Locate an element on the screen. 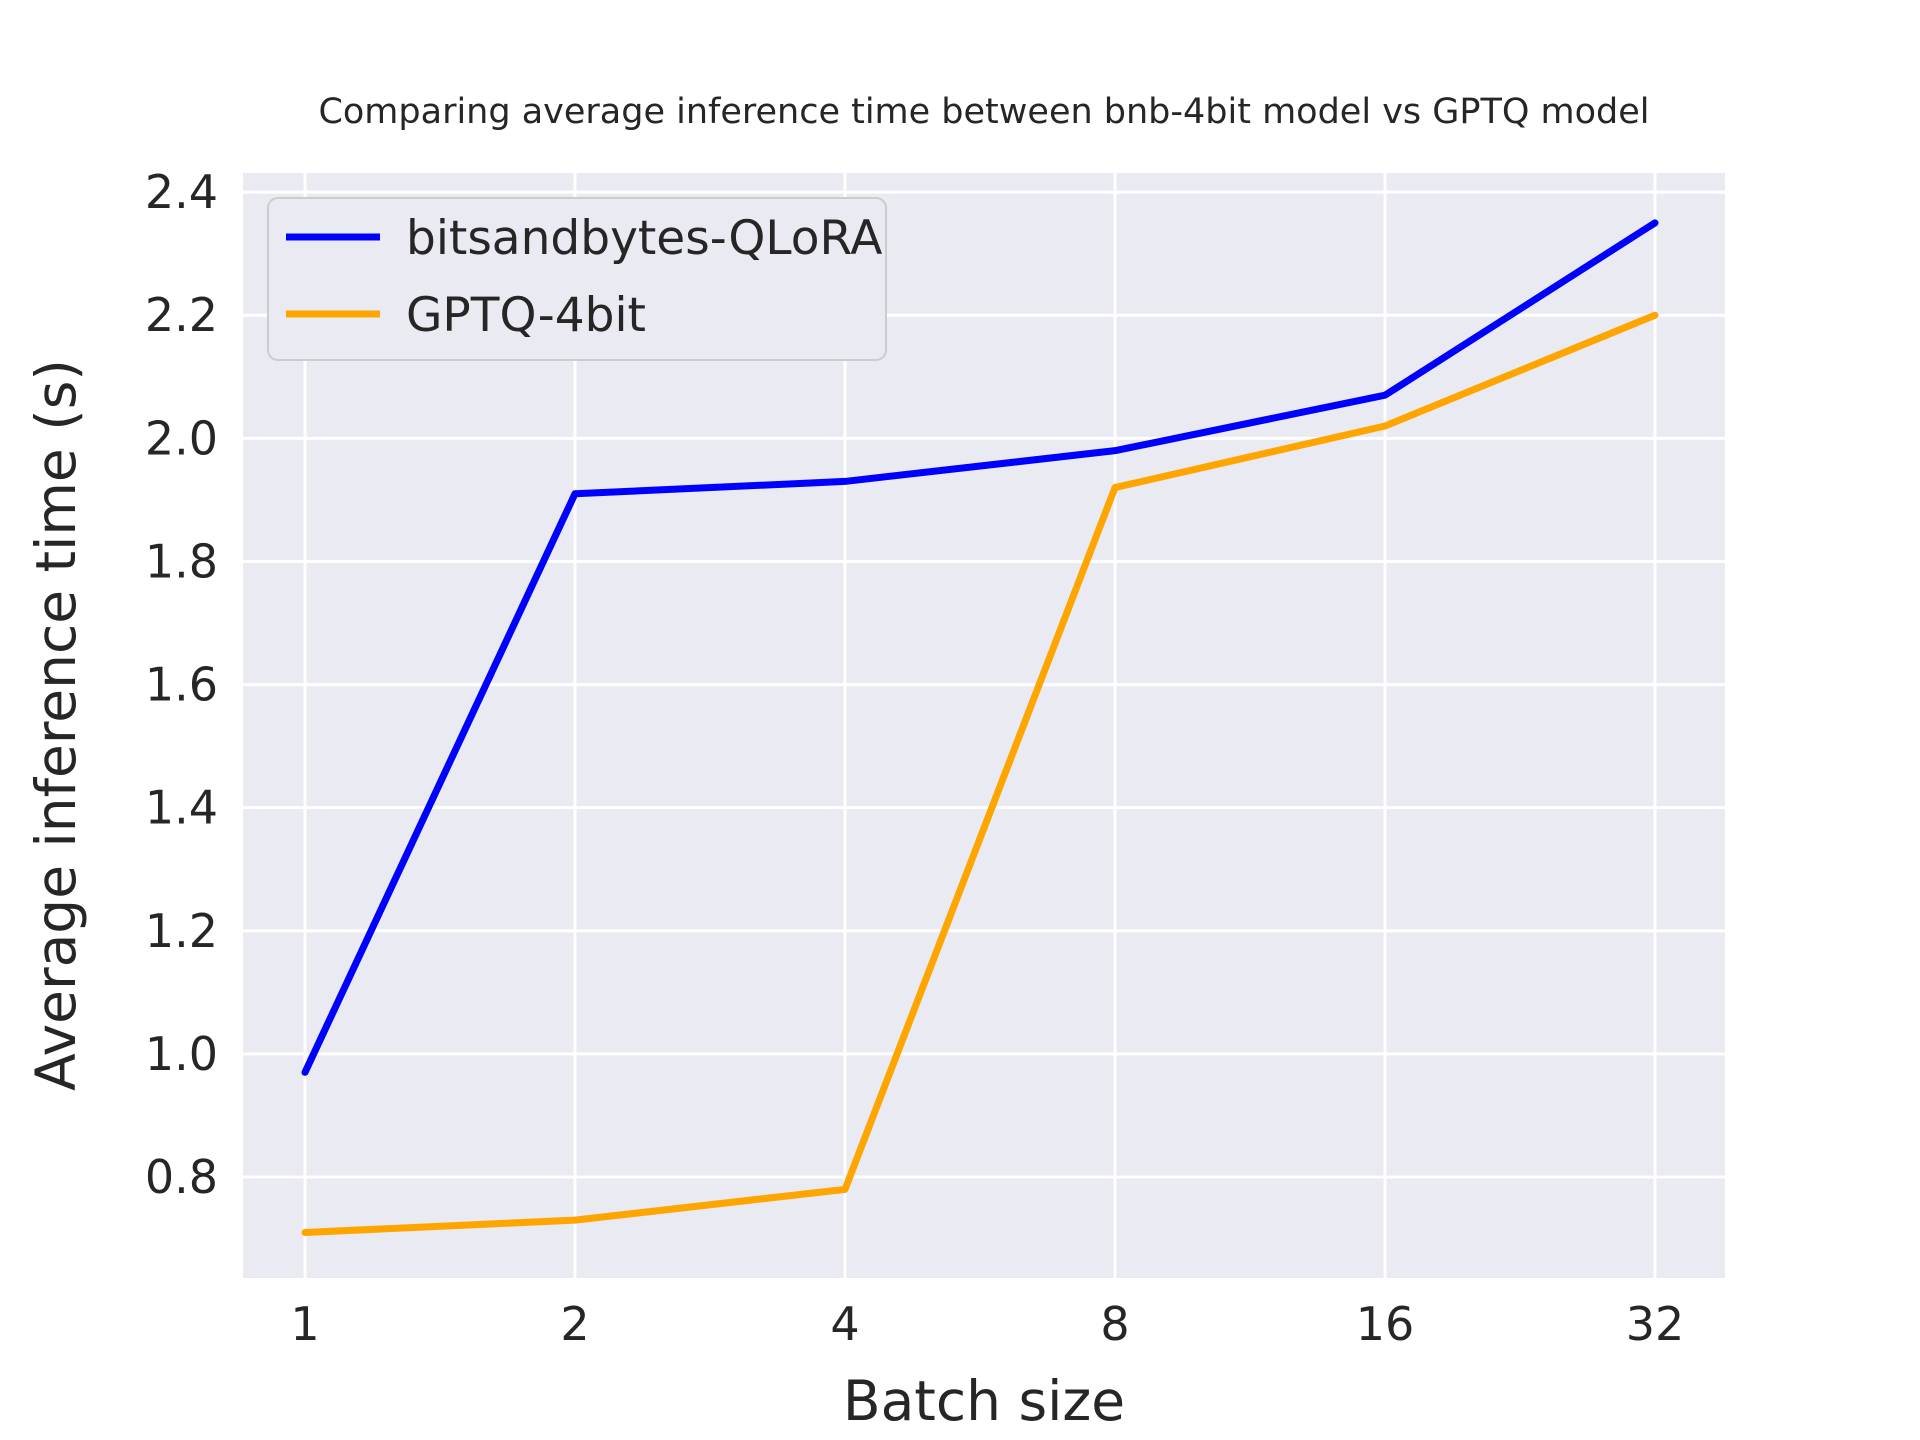 Image resolution: width=1920 pixels, height=1440 pixels. y-tick-label: 1.4 is located at coordinates (181, 808).